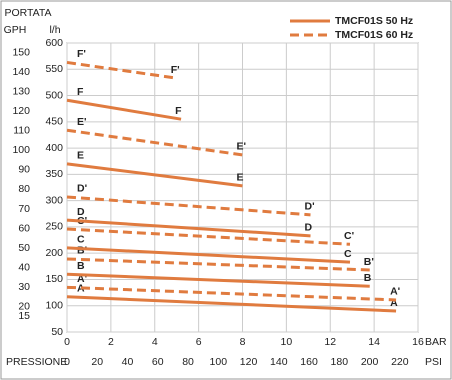  Describe the element at coordinates (54, 69) in the screenshot. I see `y-tick-label: 550` at that location.